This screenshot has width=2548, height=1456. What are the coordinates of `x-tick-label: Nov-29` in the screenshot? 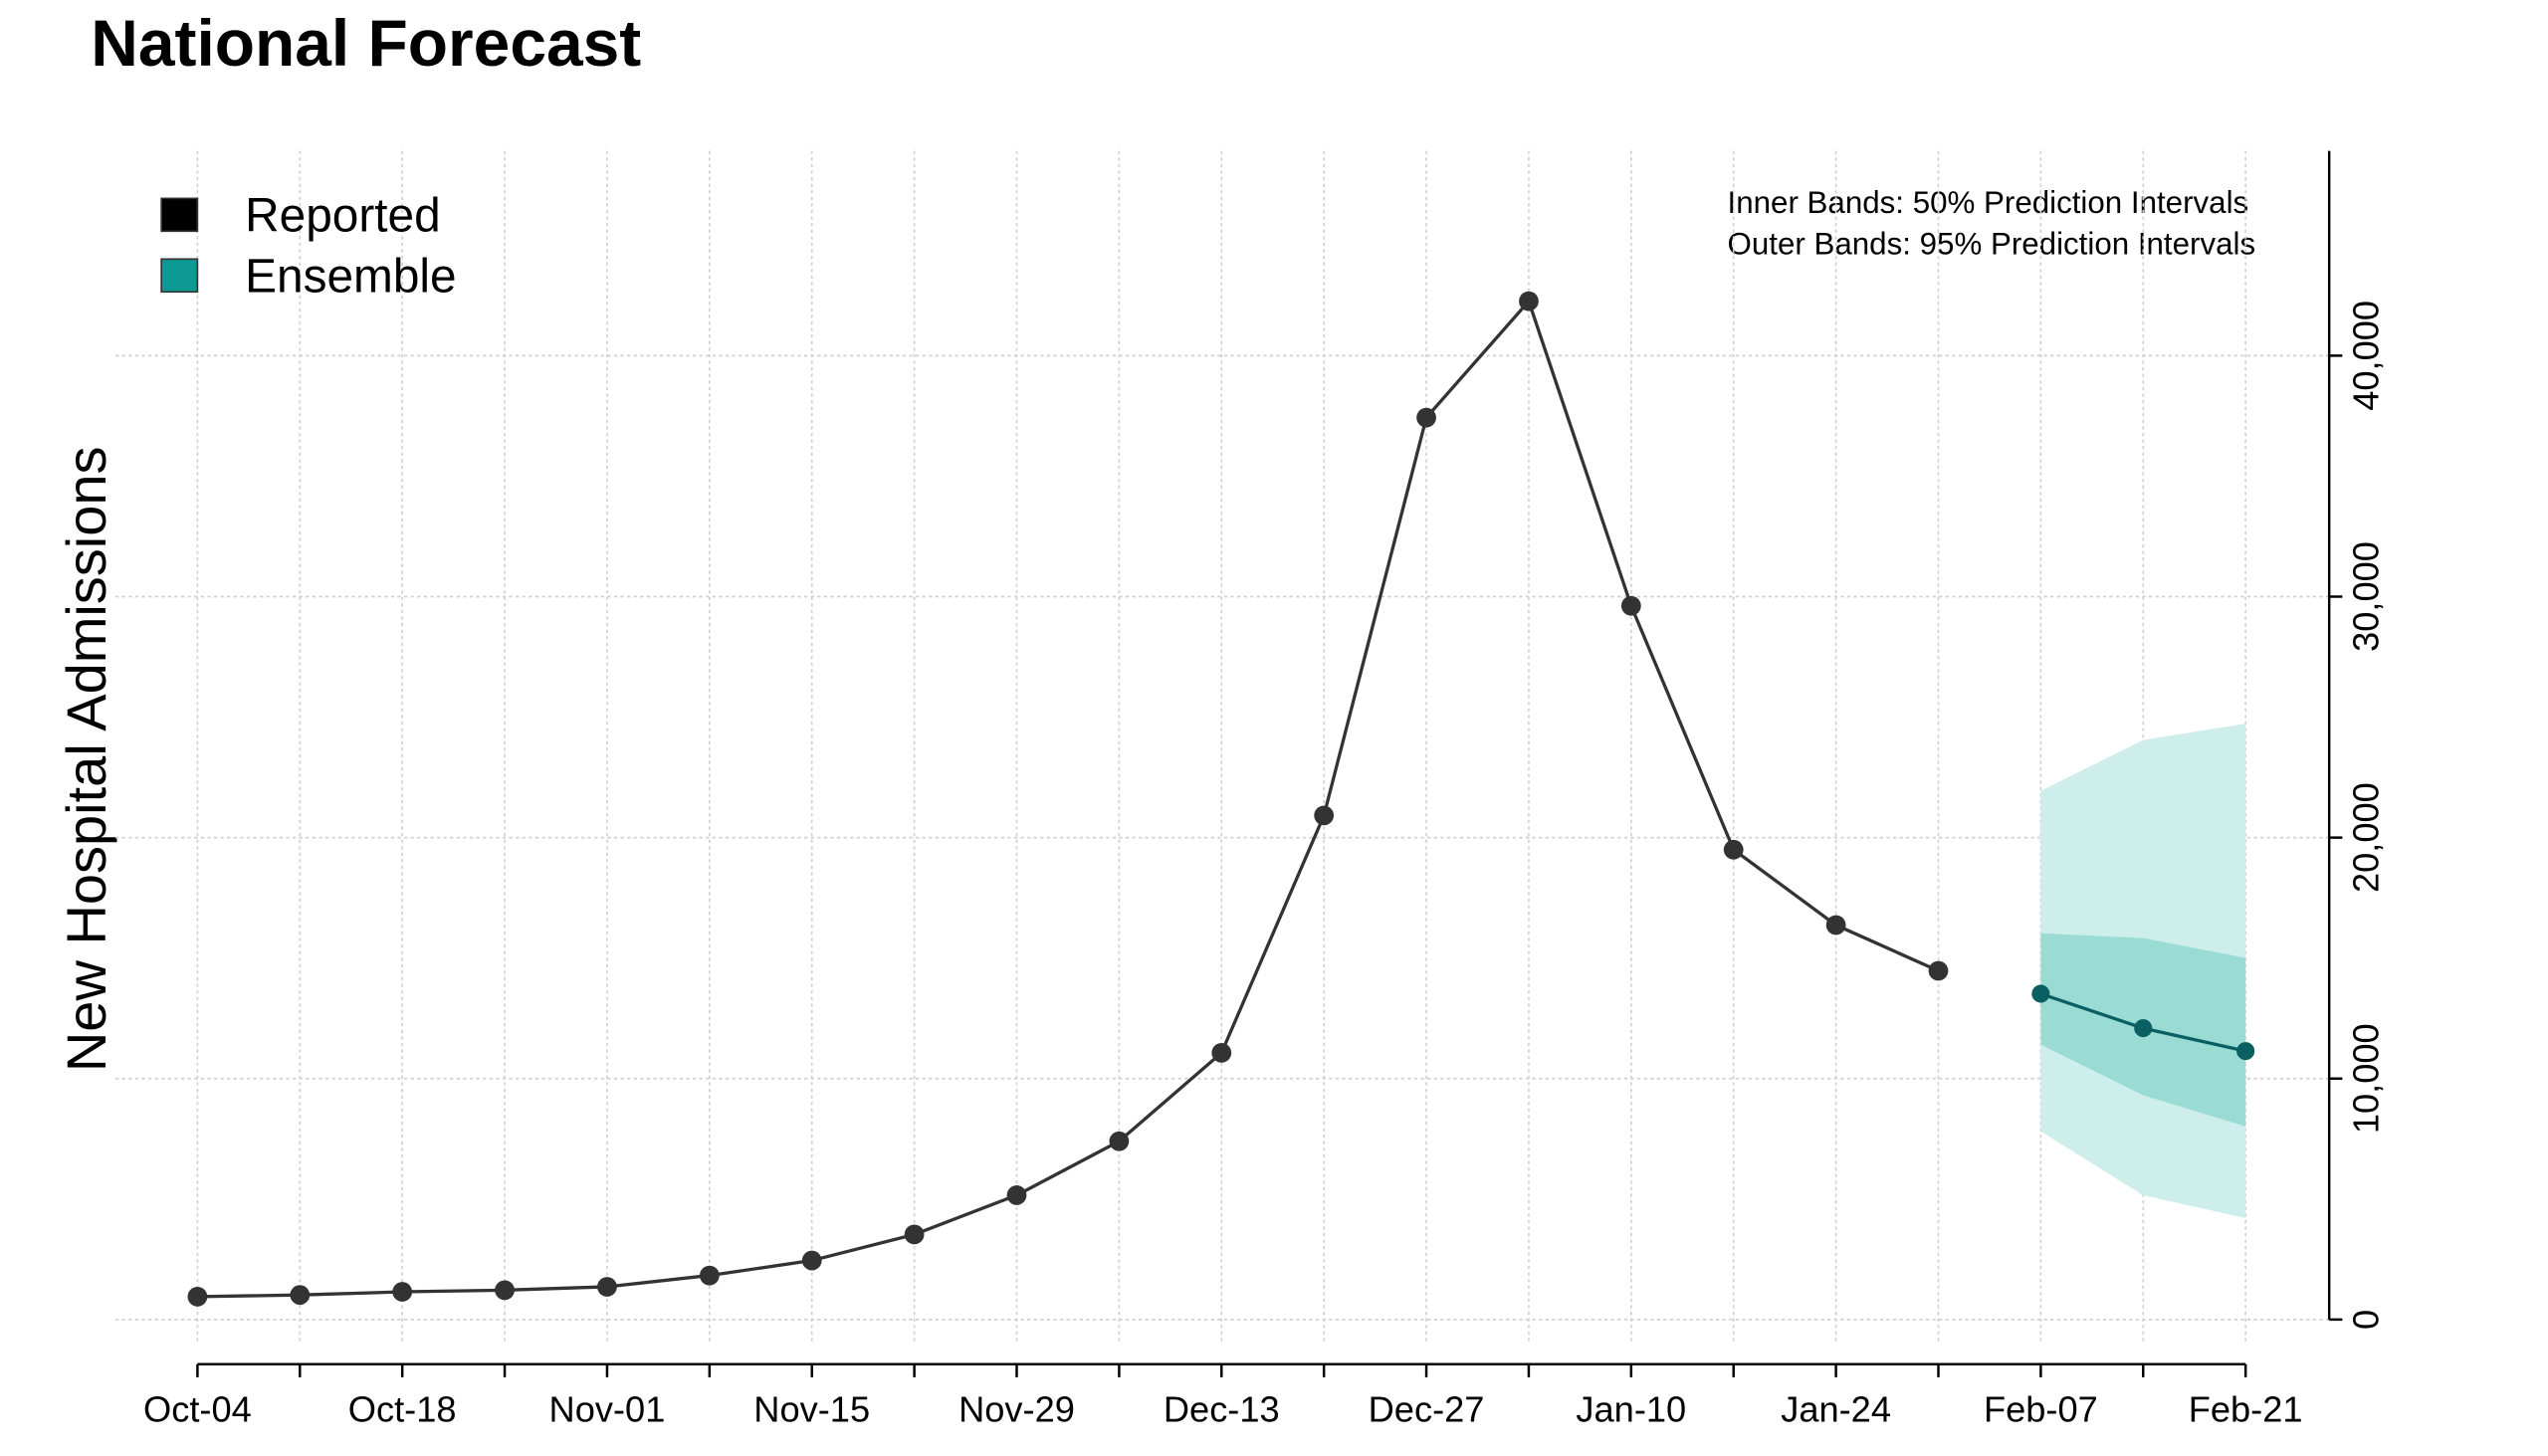 It's located at (1016, 1408).